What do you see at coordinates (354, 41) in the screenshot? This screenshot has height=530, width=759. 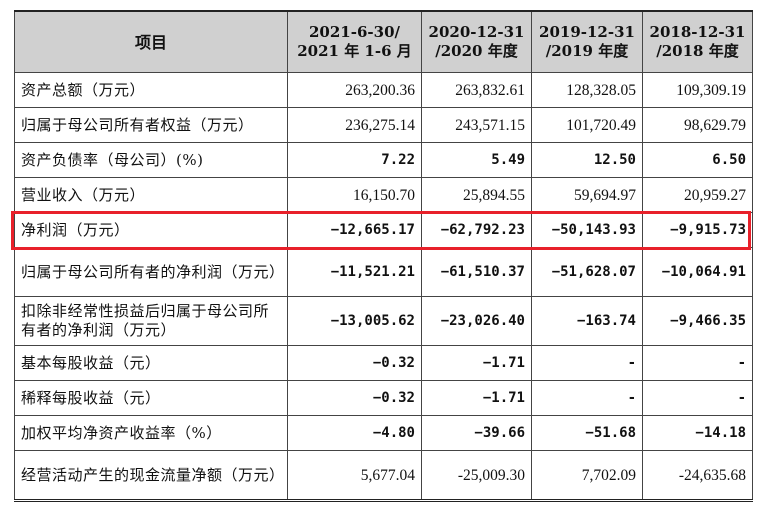 I see `header-2021h1: 2021-6-30/2021 年 1-6 月` at bounding box center [354, 41].